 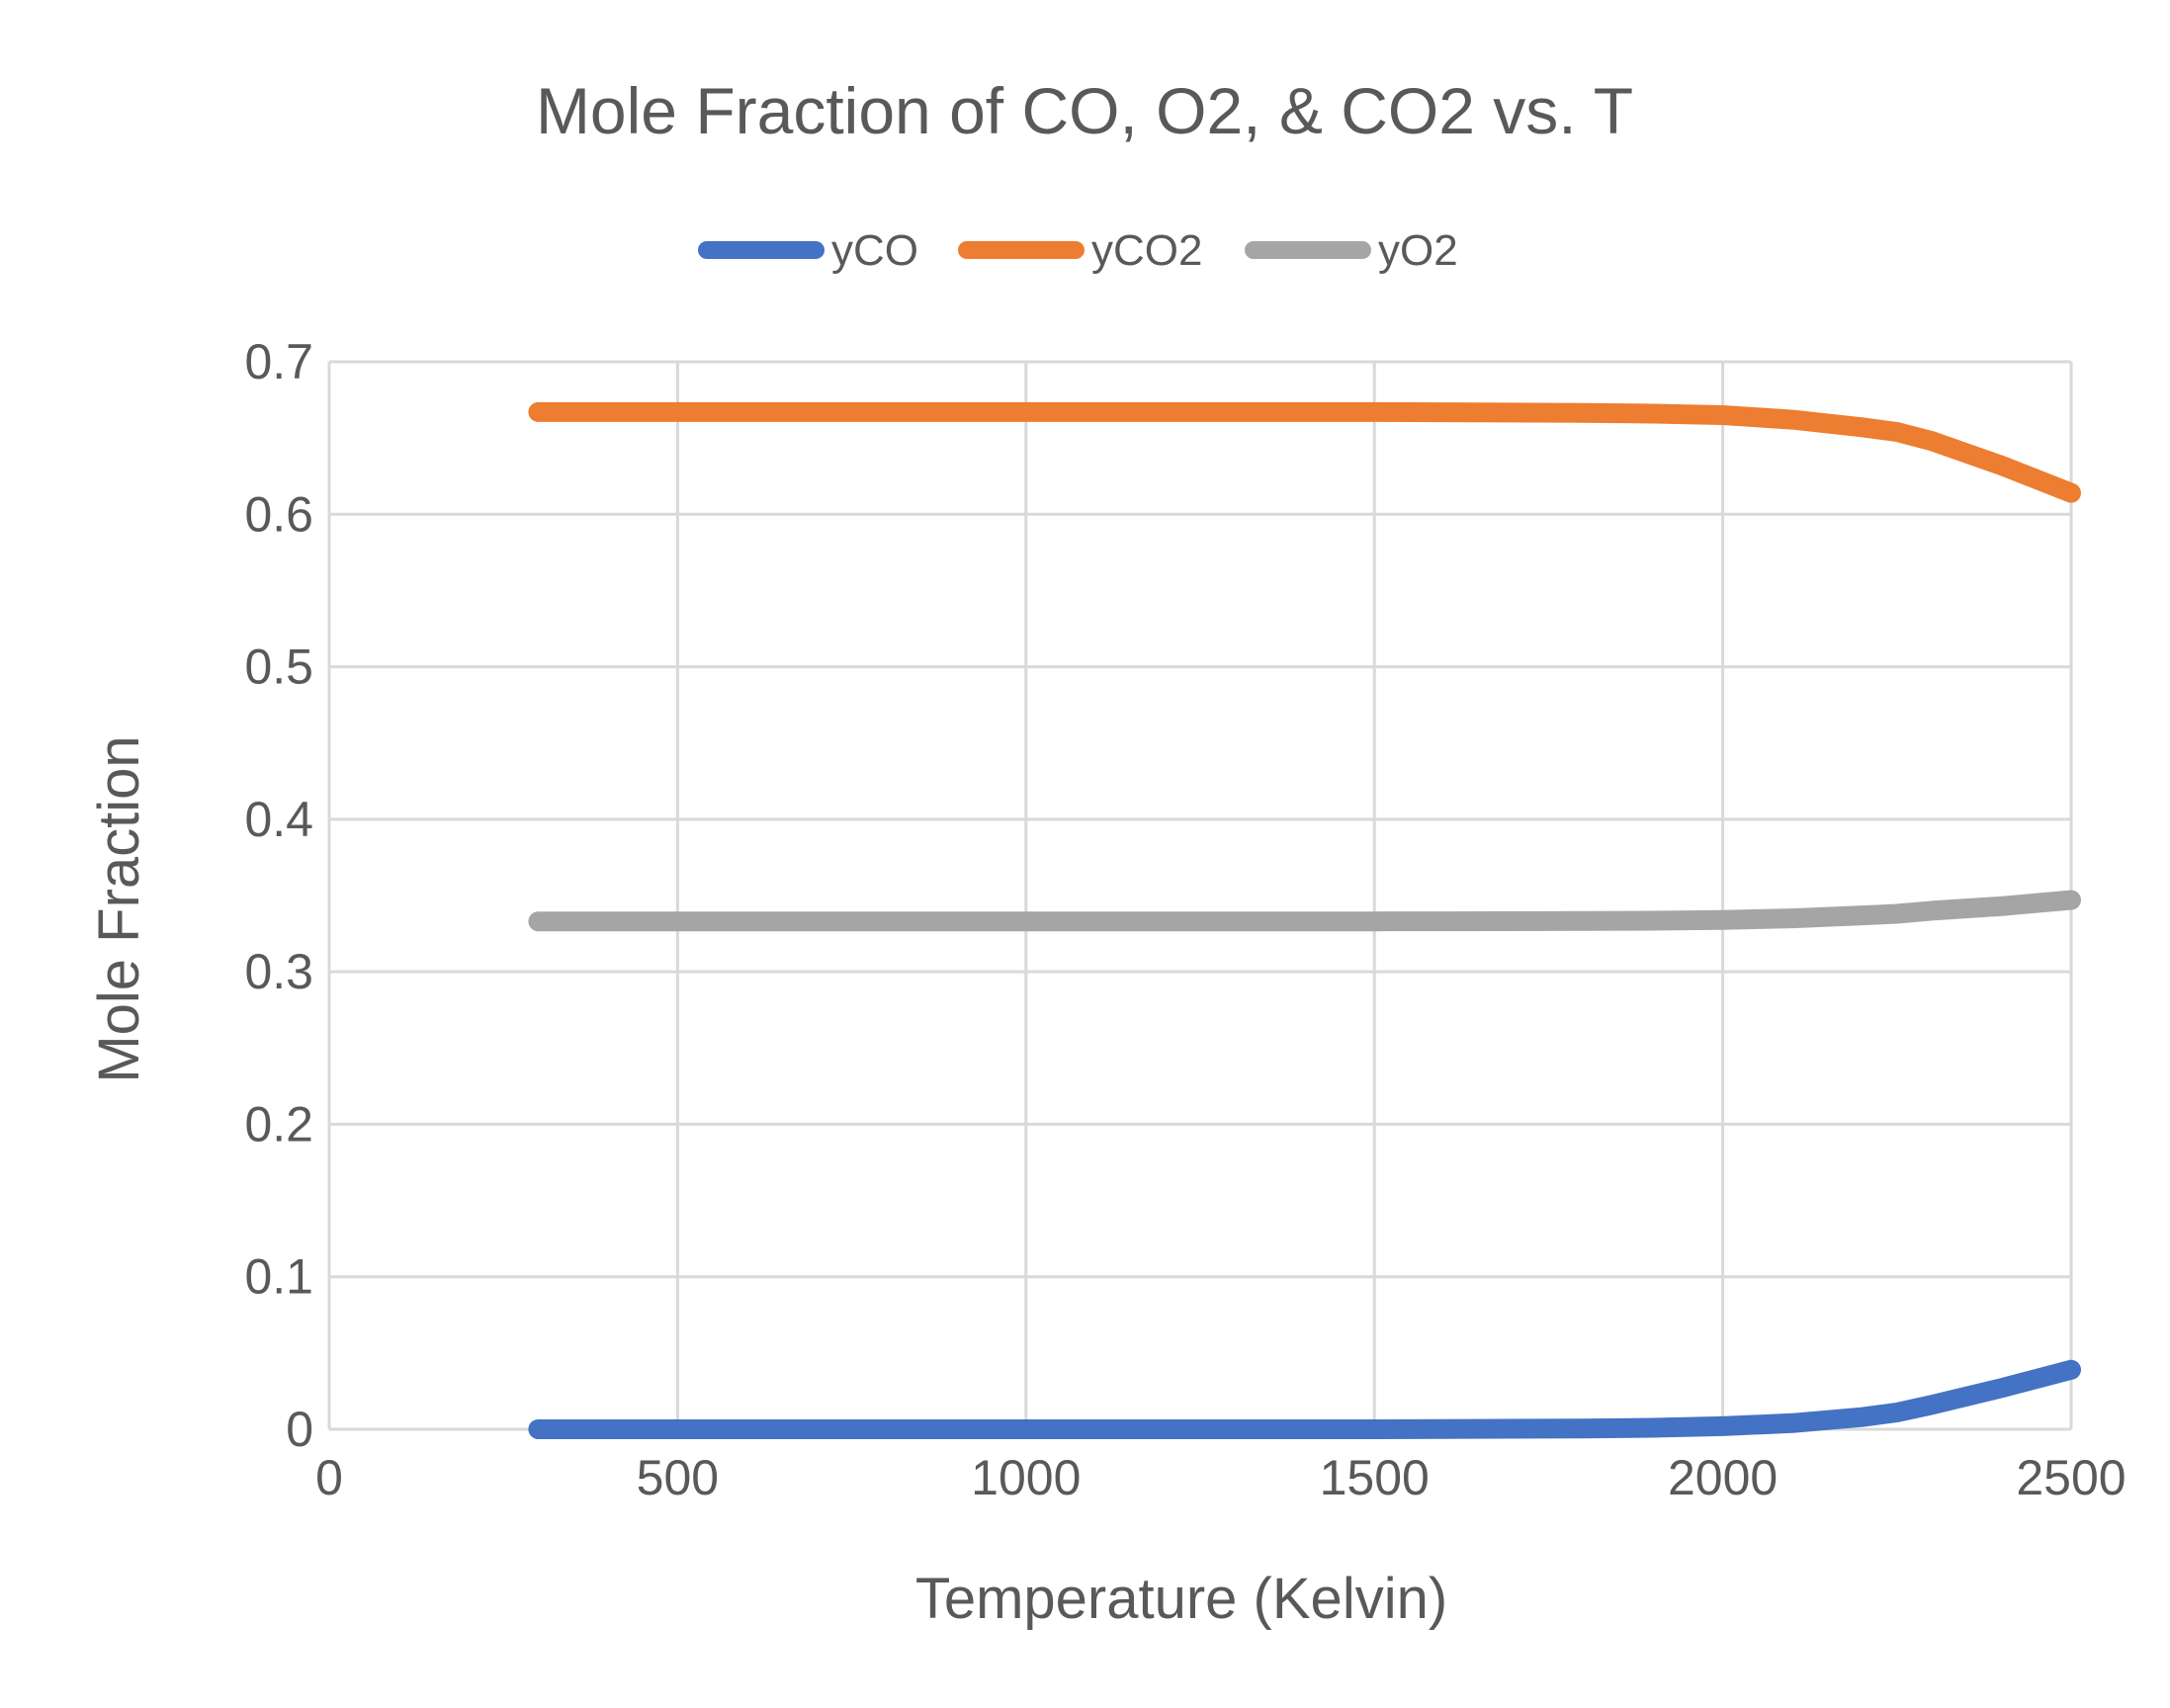 I want to click on x-tick-label: 2000, so click(x=1723, y=1478).